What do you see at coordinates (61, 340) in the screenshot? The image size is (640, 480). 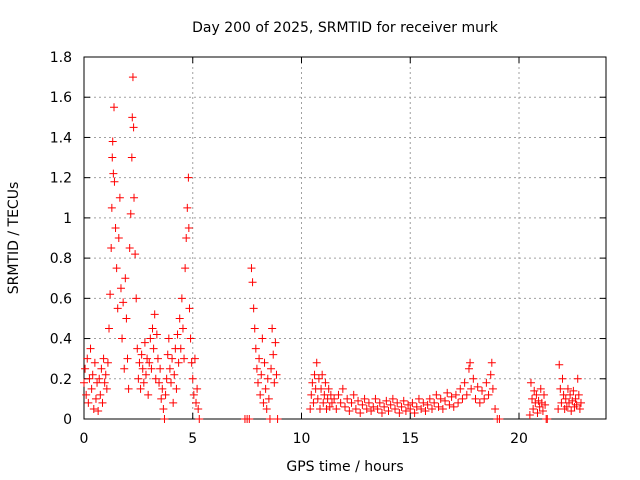 I see `y-tick-label: 0.4` at bounding box center [61, 340].